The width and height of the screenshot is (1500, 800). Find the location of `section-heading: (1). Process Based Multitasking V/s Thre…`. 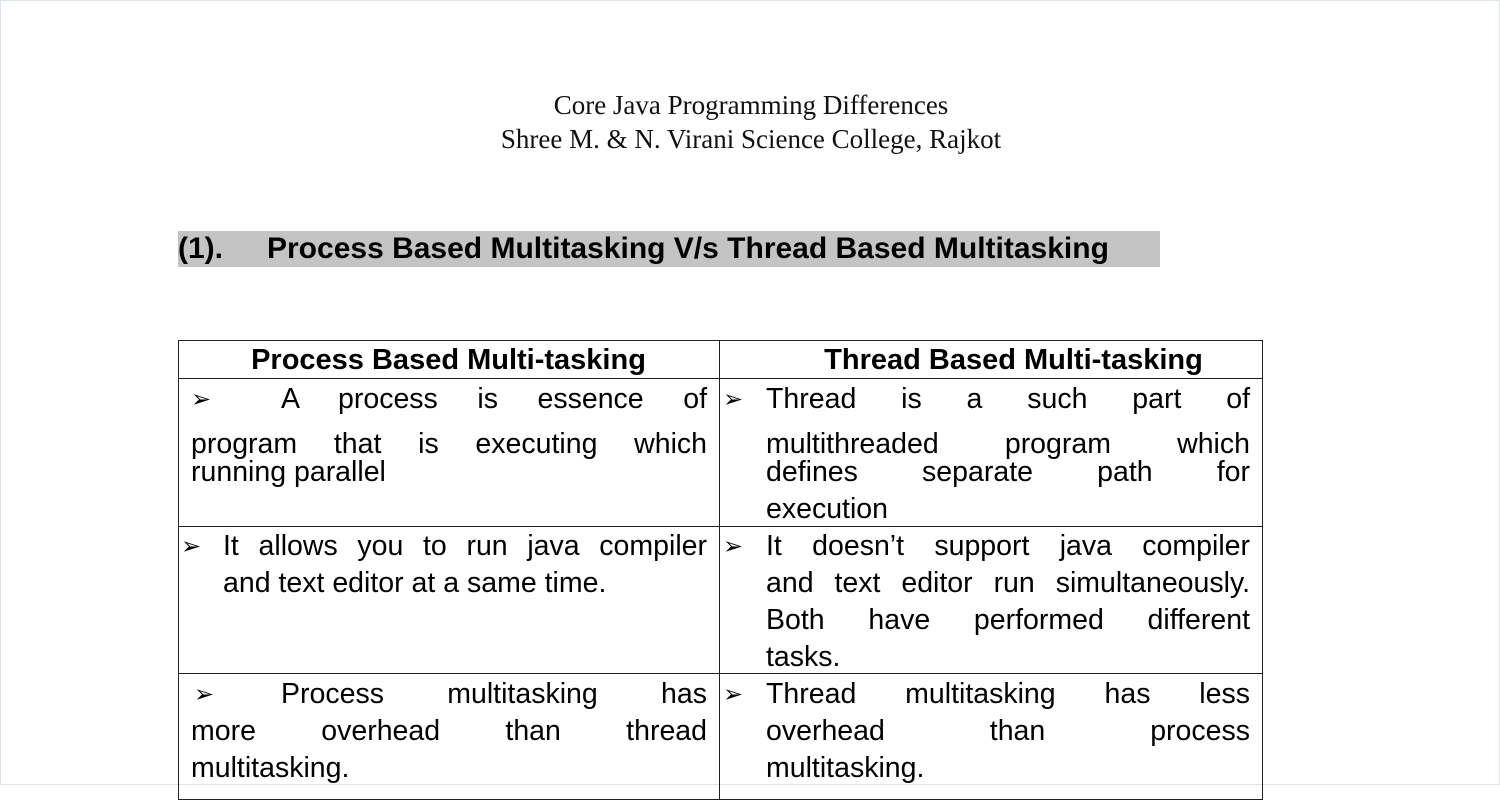

section-heading: (1). Process Based Multitasking V/s Thre… is located at coordinates (669, 249).